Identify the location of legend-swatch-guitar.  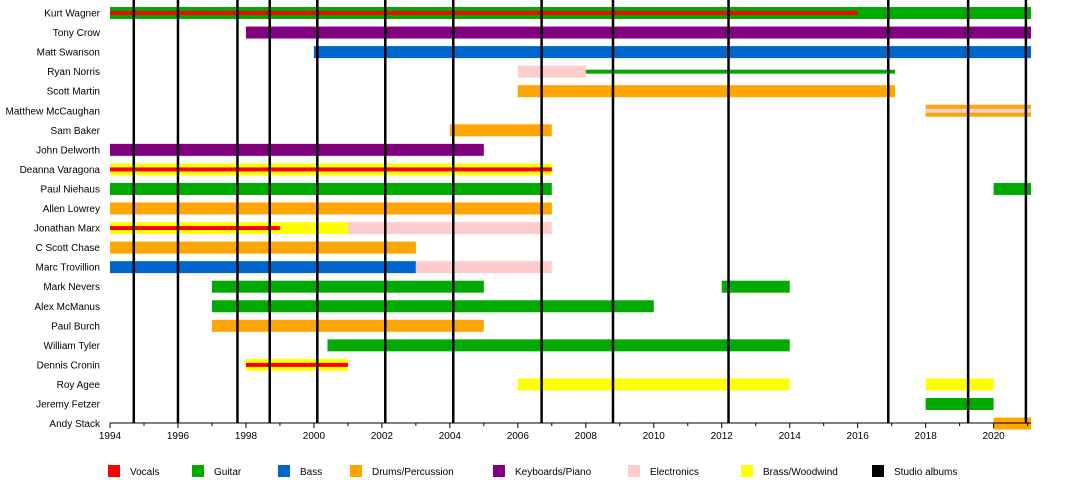
(198, 471).